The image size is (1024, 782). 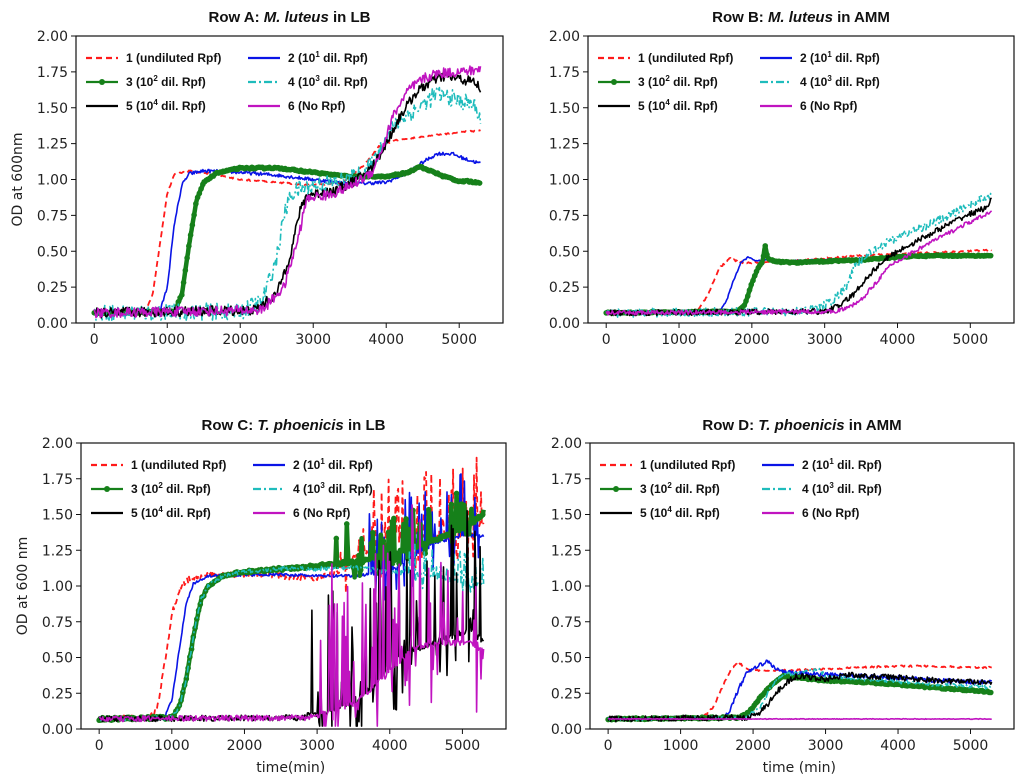 What do you see at coordinates (287, 240) in the screenshot?
I see `series-line-s3` at bounding box center [287, 240].